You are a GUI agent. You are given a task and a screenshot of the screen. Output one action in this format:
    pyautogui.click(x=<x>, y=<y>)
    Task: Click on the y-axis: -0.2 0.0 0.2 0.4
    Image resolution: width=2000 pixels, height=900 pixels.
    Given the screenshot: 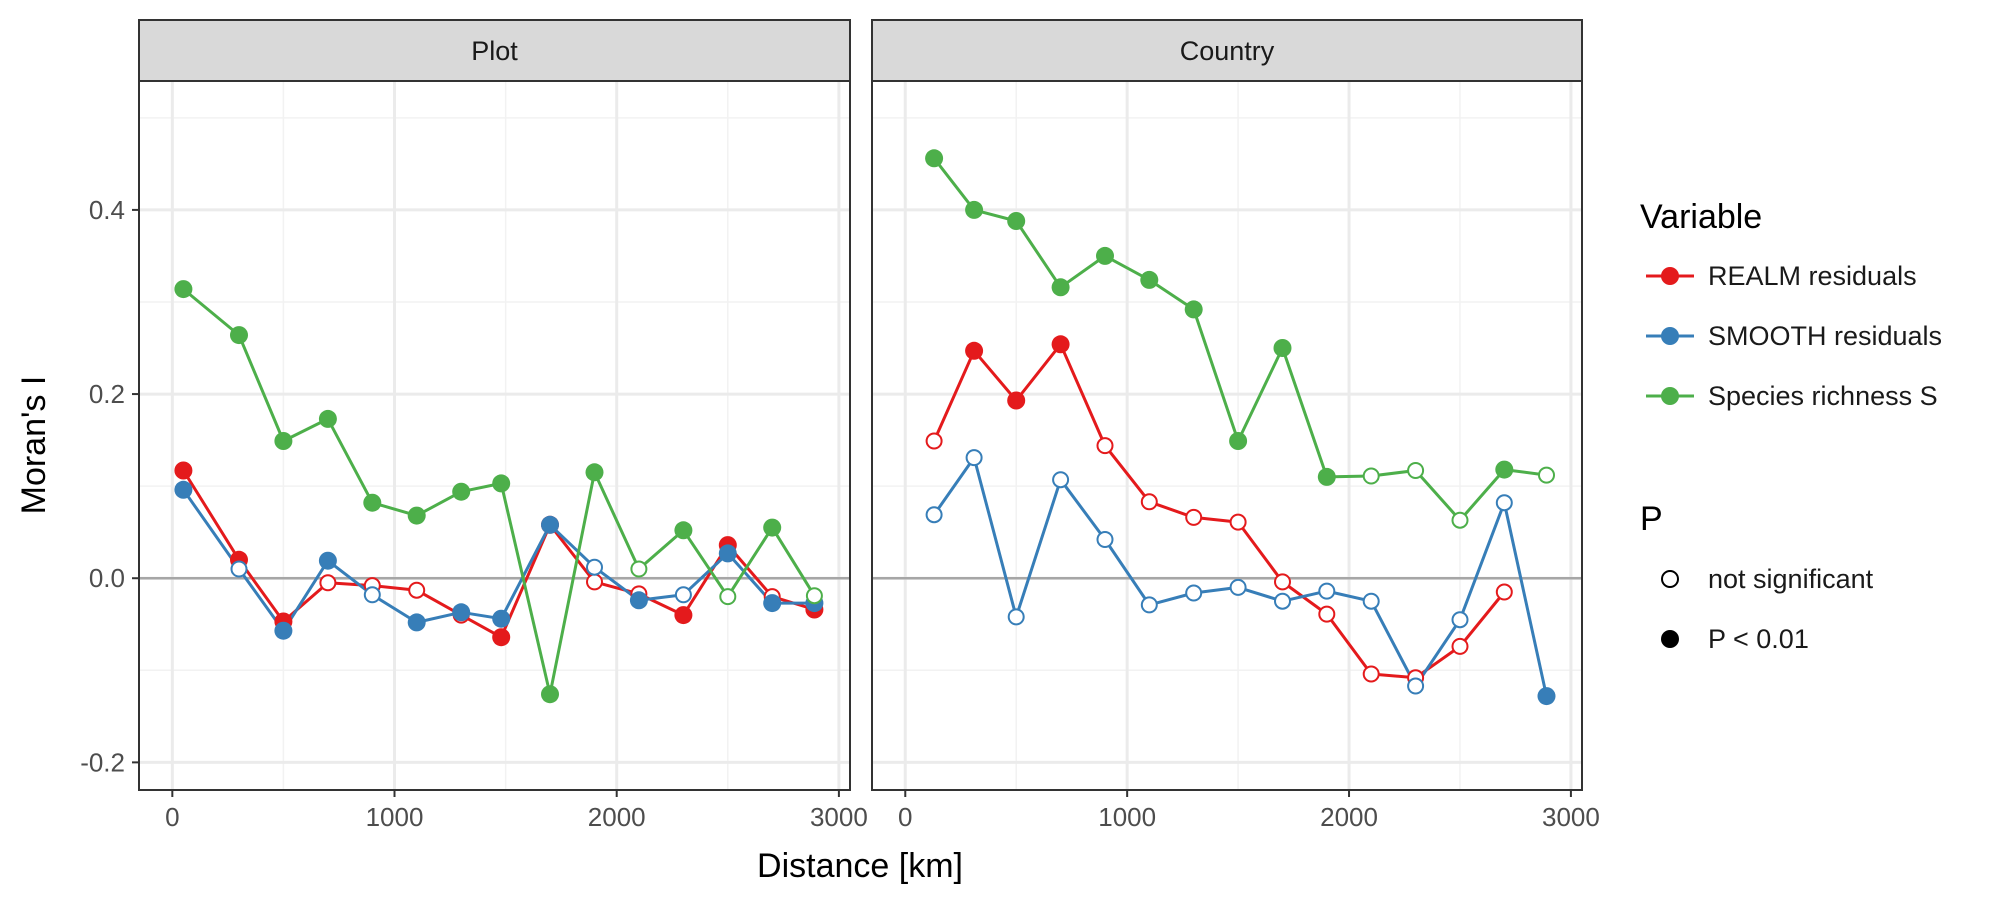 What is the action you would take?
    pyautogui.click(x=109, y=486)
    